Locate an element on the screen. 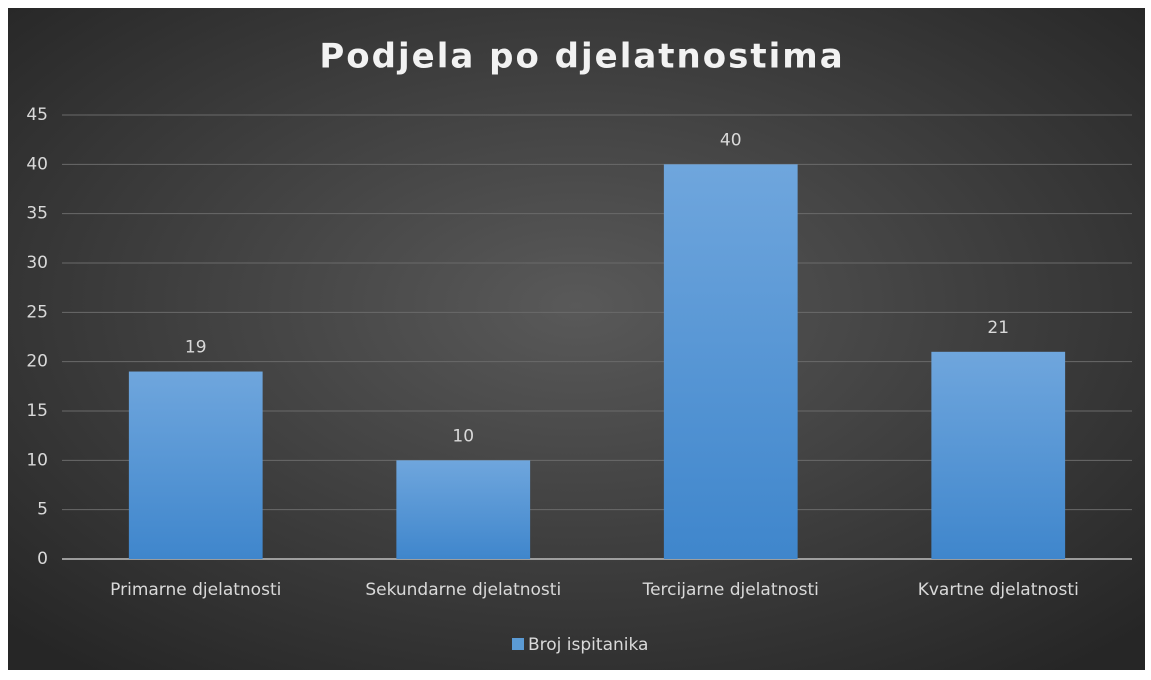 This screenshot has width=1151, height=680. x-tick-label: Kvartne djelatnosti is located at coordinates (998, 590).